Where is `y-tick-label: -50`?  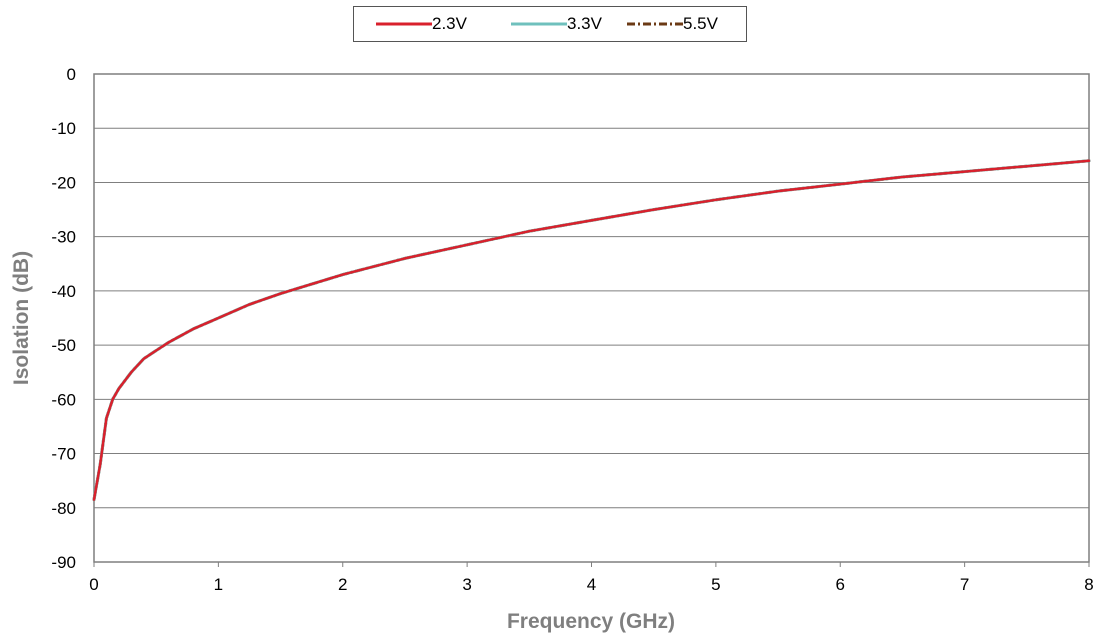 y-tick-label: -50 is located at coordinates (63, 345).